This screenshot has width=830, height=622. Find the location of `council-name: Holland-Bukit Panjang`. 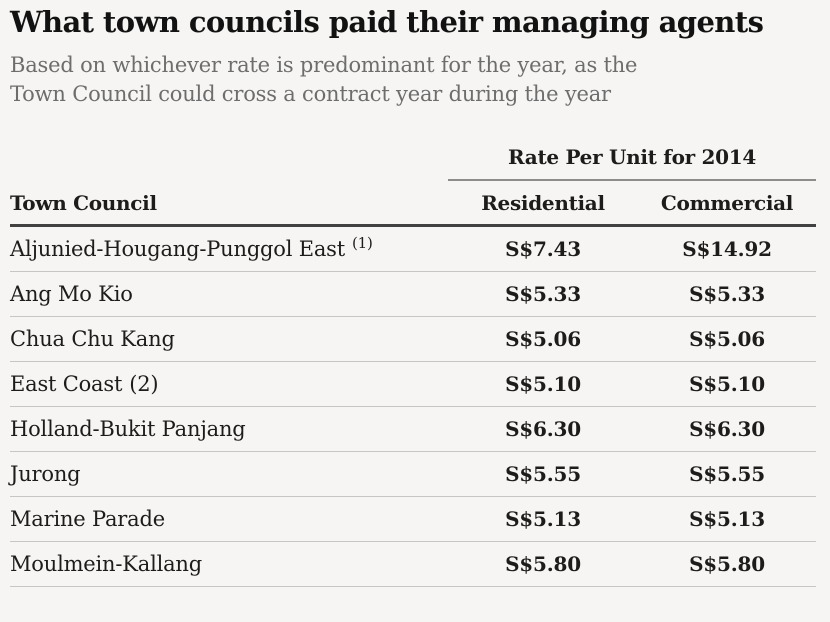

council-name: Holland-Bukit Panjang is located at coordinates (128, 429).